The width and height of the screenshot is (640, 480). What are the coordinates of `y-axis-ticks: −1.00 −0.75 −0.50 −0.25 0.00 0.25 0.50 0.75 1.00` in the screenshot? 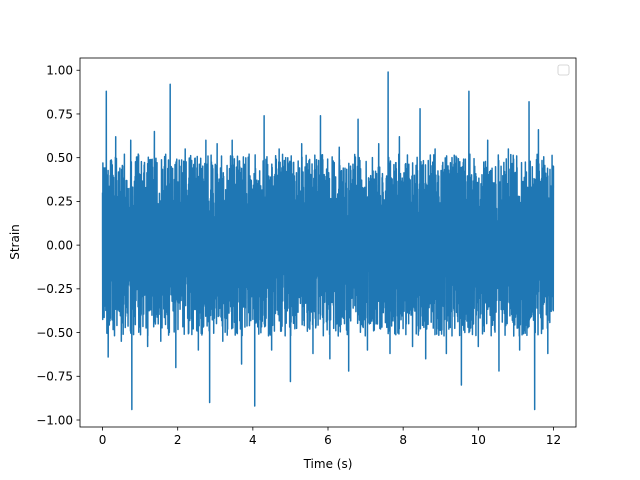 It's located at (58, 245).